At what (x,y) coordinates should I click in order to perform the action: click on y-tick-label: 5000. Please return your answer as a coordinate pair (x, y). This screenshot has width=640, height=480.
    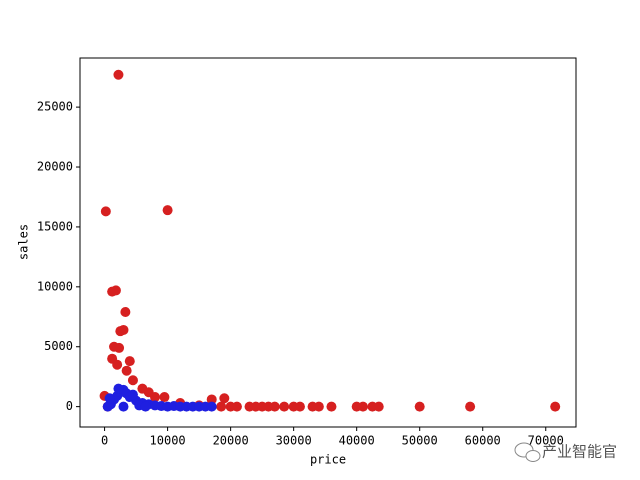
    Looking at the image, I should click on (58, 346).